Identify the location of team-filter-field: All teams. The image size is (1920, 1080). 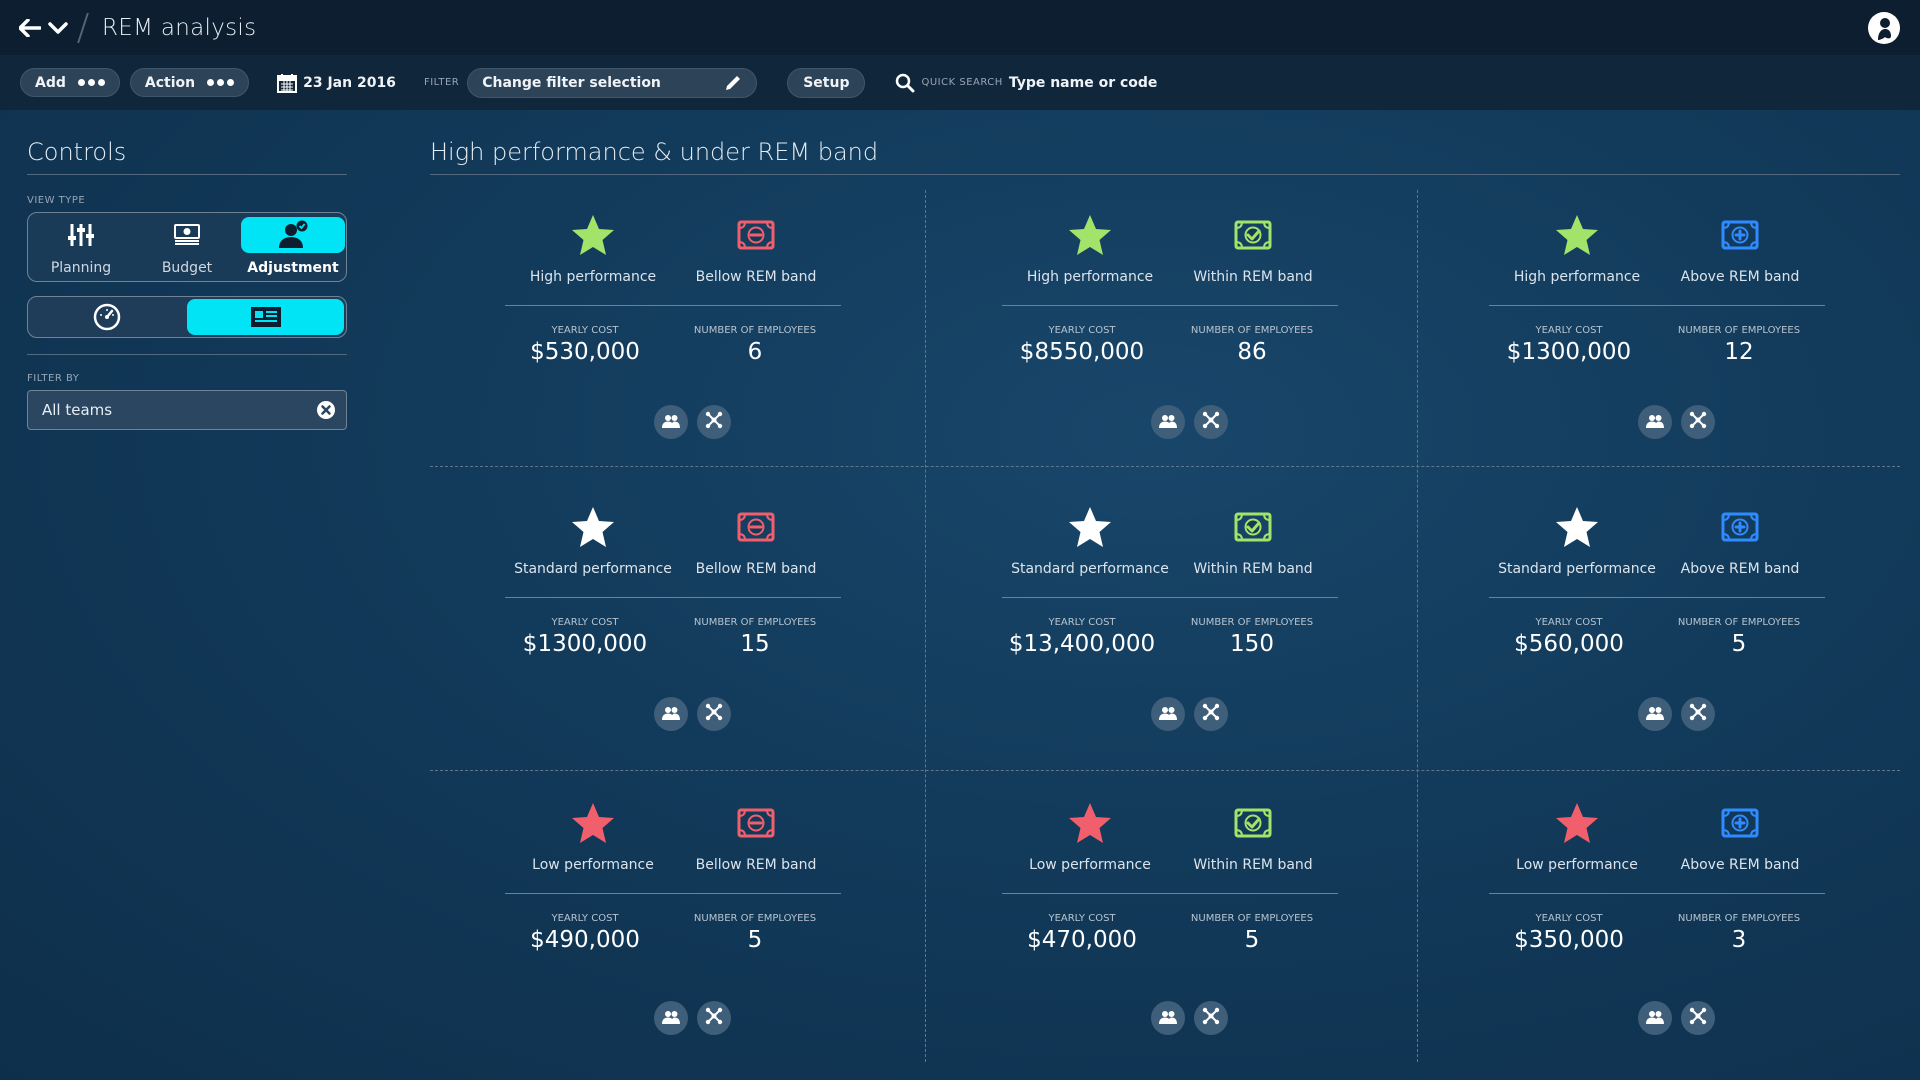
(187, 410).